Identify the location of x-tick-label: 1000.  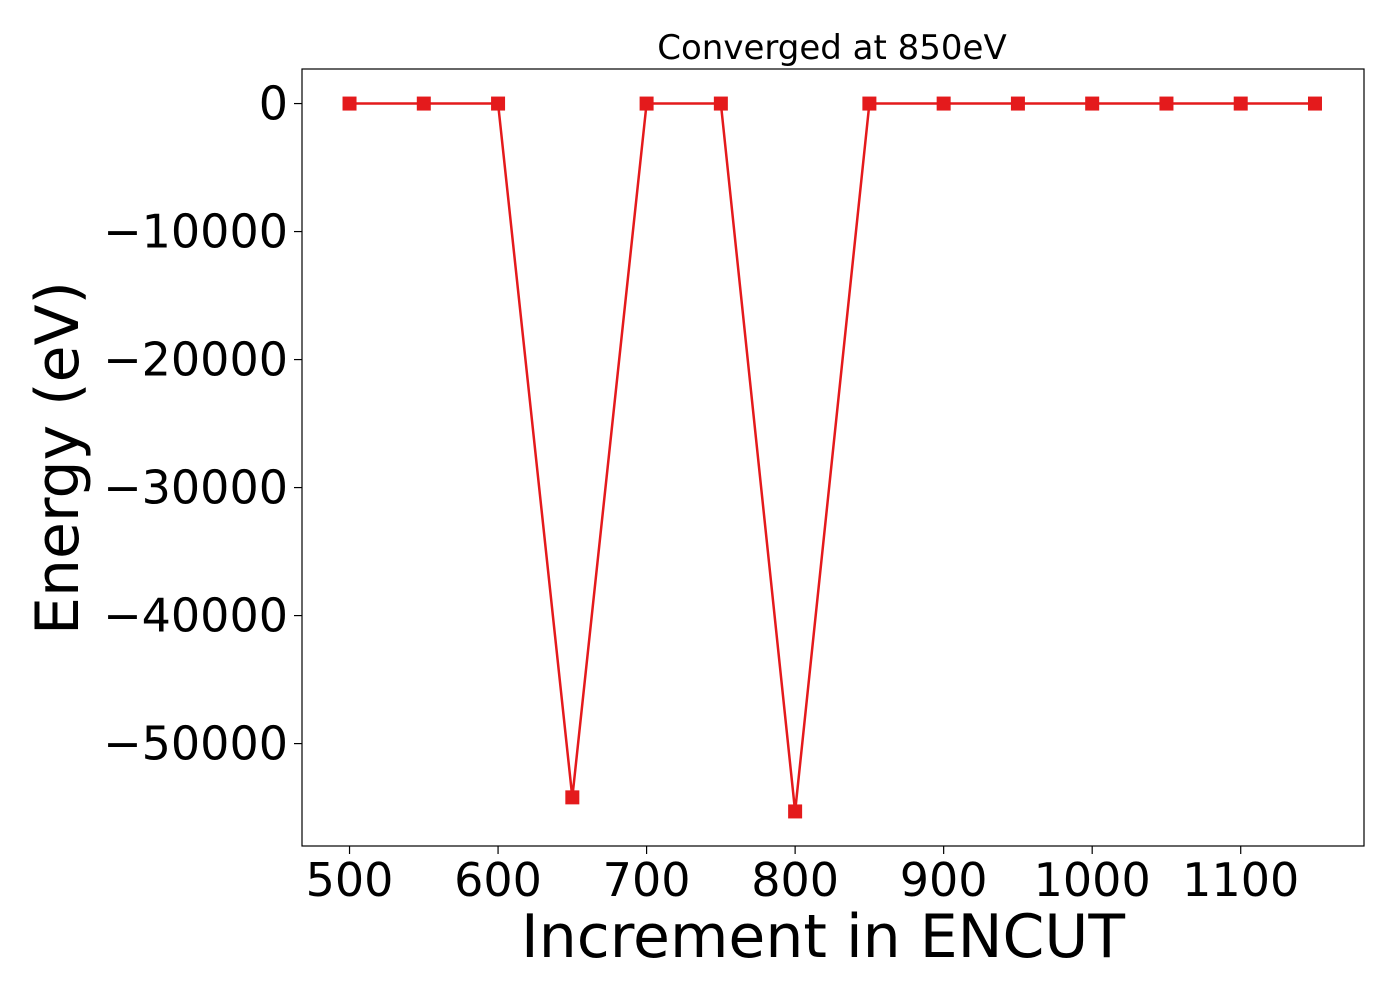
(1092, 880).